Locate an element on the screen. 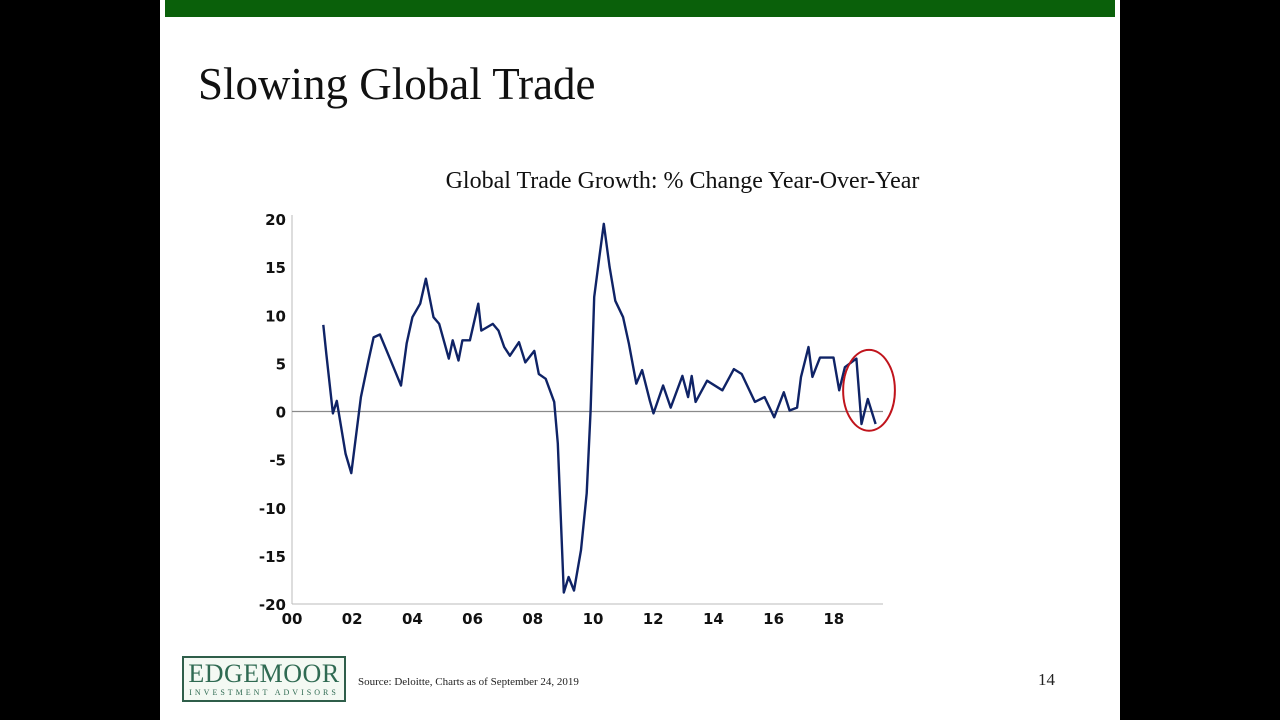 The image size is (1280, 720). x-tick-label: 04 is located at coordinates (412, 619).